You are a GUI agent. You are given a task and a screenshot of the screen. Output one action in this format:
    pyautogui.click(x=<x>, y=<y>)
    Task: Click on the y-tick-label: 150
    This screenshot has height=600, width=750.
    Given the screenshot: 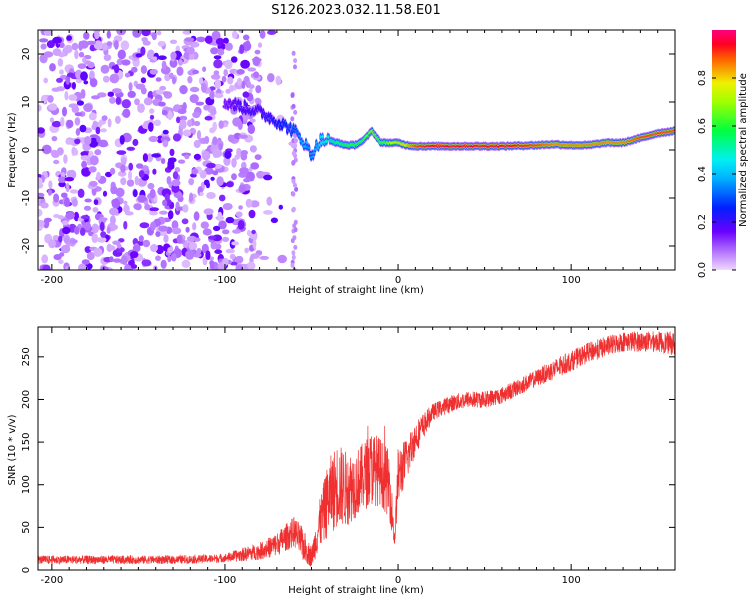 What is the action you would take?
    pyautogui.click(x=26, y=442)
    